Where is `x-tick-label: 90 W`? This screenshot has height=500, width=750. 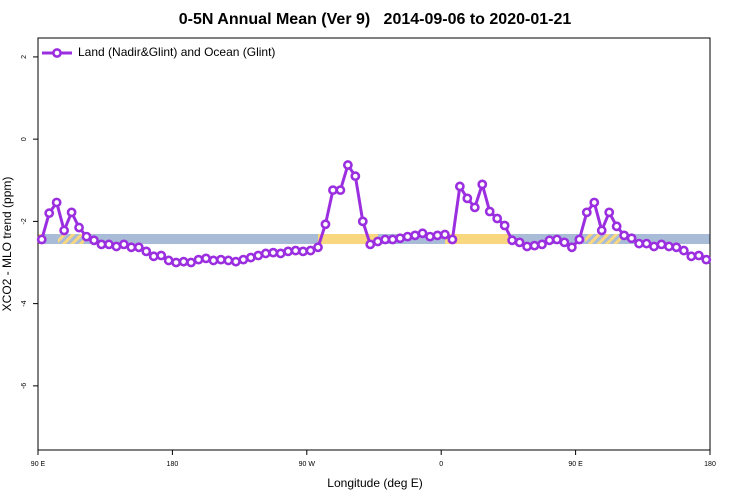 x-tick-label: 90 W is located at coordinates (307, 464).